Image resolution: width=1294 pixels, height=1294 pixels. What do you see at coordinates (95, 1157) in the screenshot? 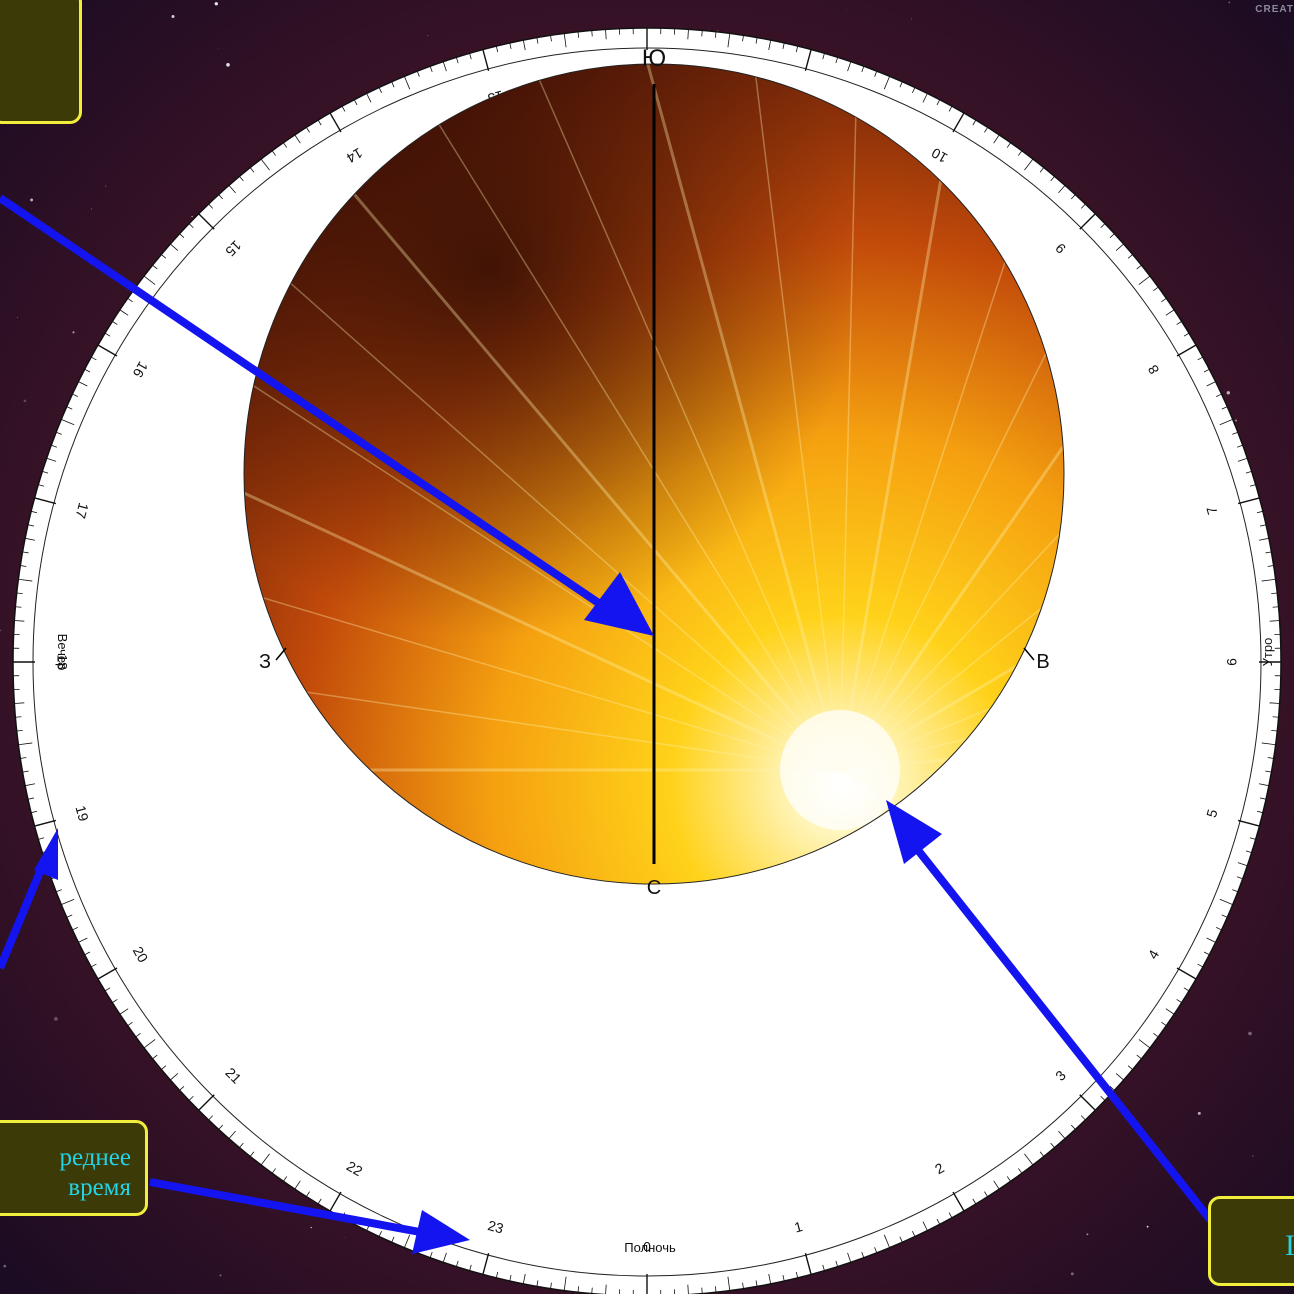
I see `callout-mean-time-line1: реднее` at bounding box center [95, 1157].